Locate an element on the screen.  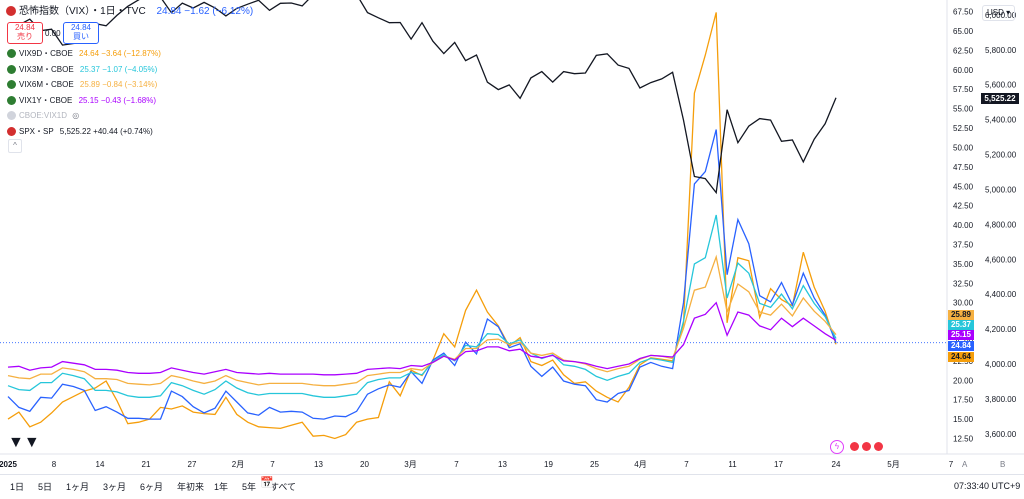
y-tick-left: 37.50 is located at coordinates (963, 244).